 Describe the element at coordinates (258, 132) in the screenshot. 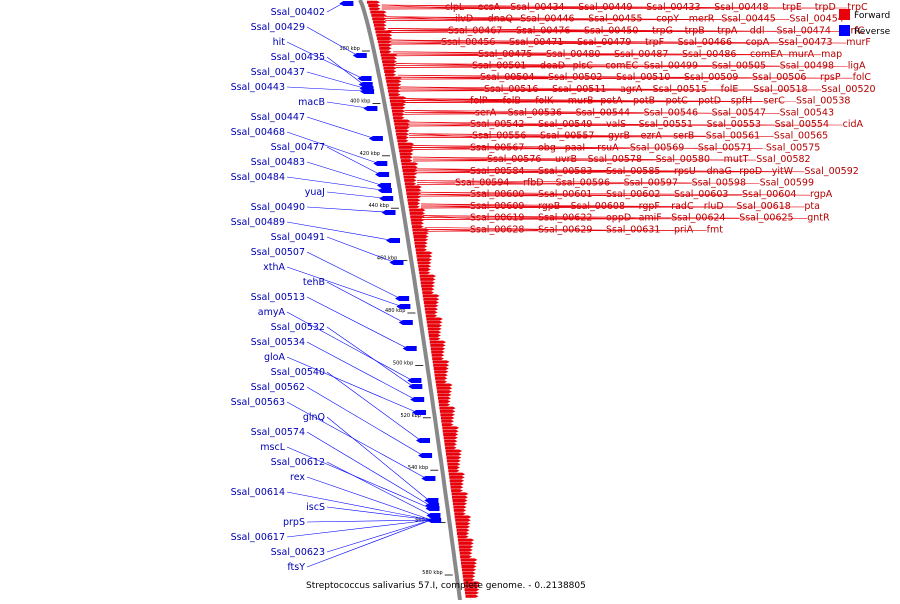

I see `gene-label-reverse: Ssal_00468` at that location.